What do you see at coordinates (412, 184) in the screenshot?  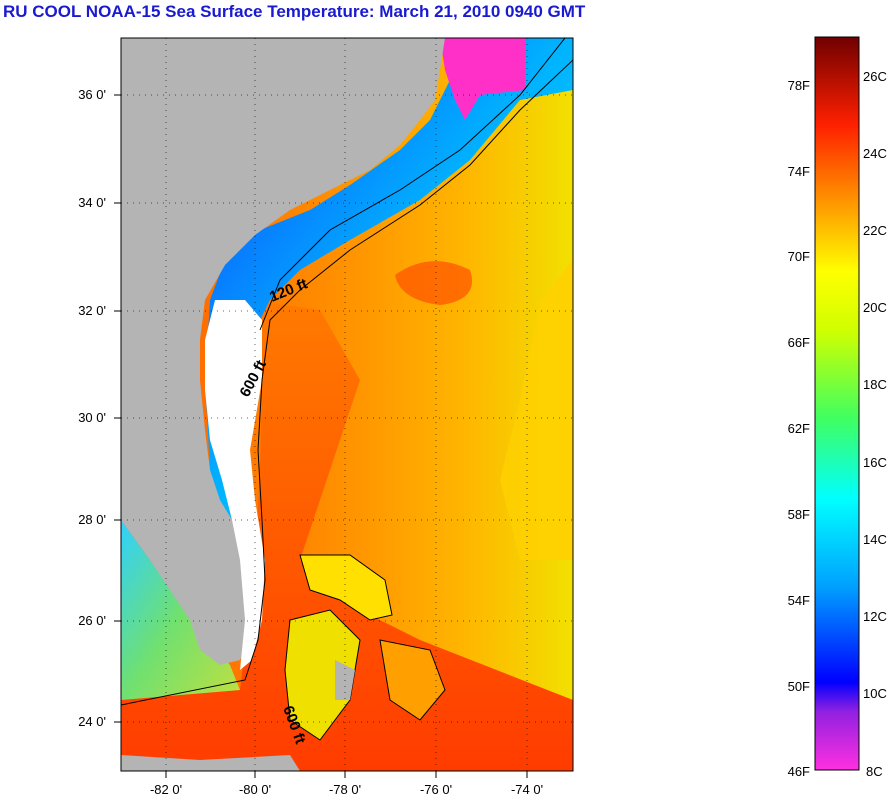 I see `contour-120ft` at bounding box center [412, 184].